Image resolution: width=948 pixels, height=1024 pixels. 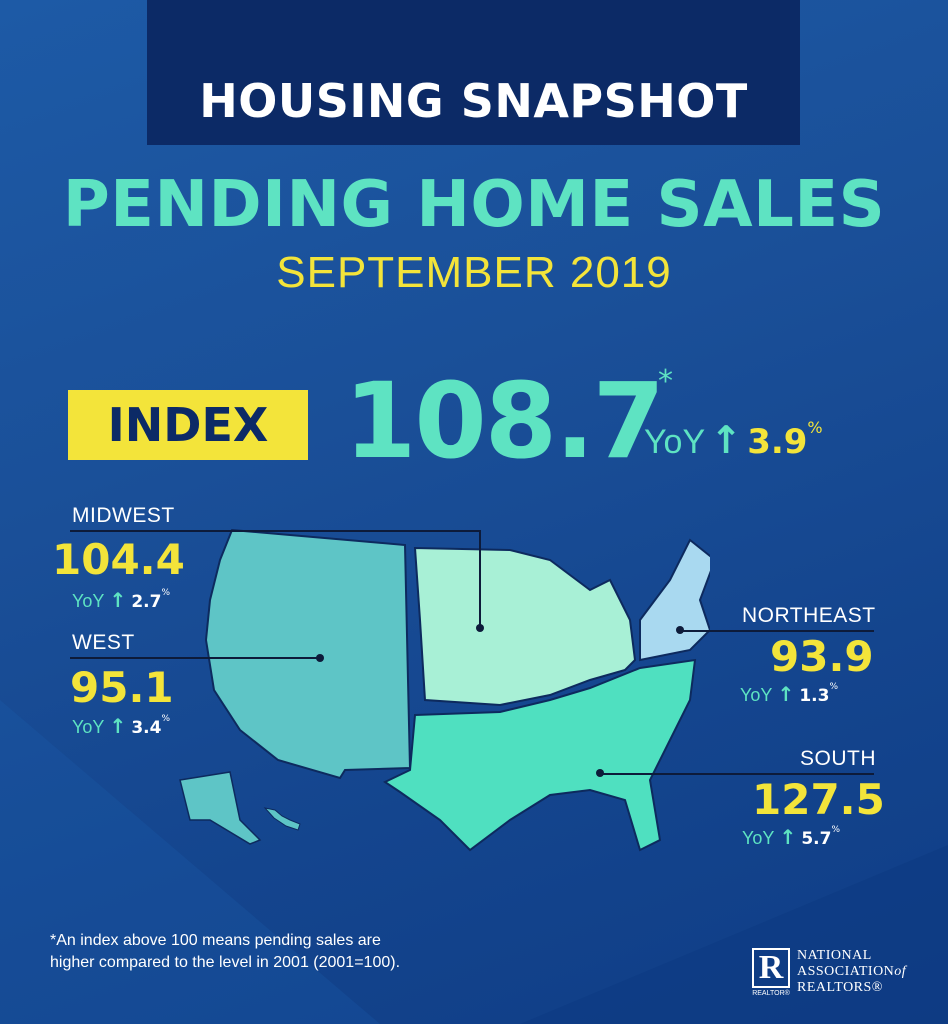 What do you see at coordinates (674, 600) in the screenshot?
I see `map-region-northeast` at bounding box center [674, 600].